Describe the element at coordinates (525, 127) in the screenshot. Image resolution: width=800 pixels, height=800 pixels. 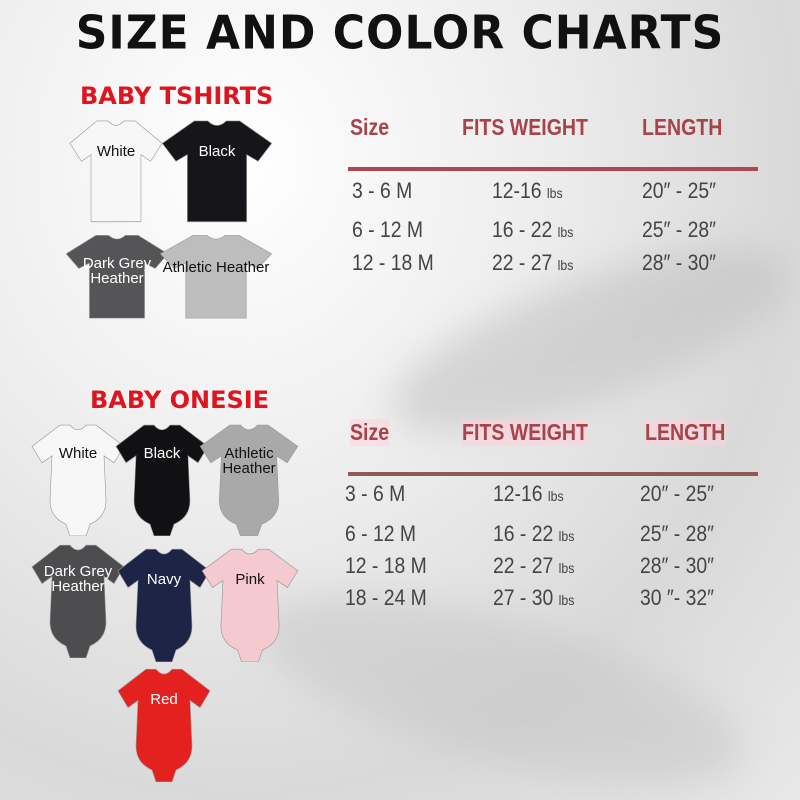
I see `table1-header-weight: FITS WEIGHT` at that location.